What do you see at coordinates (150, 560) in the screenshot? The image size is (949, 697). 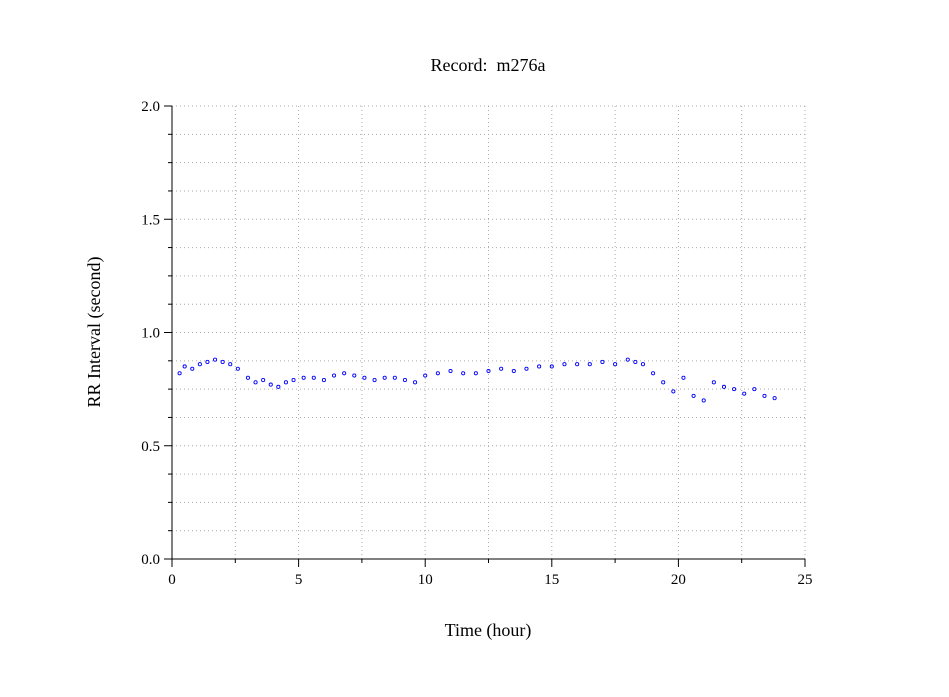 I see `y-tick-label: 0.0` at bounding box center [150, 560].